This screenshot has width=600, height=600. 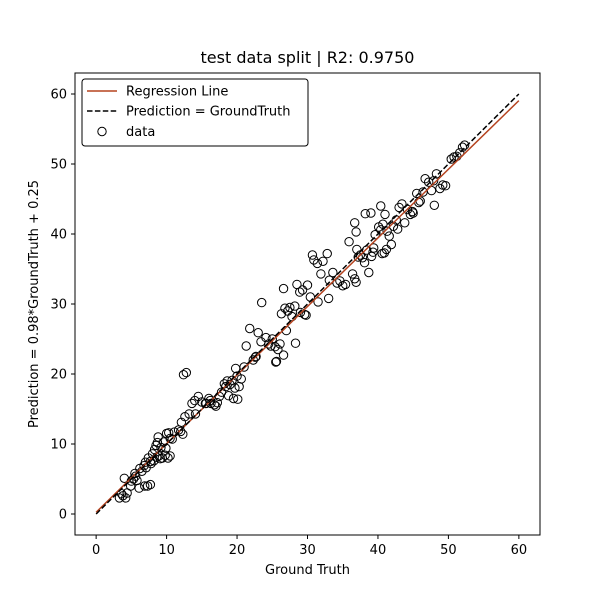 I want to click on x-tick-label: 40, so click(x=378, y=550).